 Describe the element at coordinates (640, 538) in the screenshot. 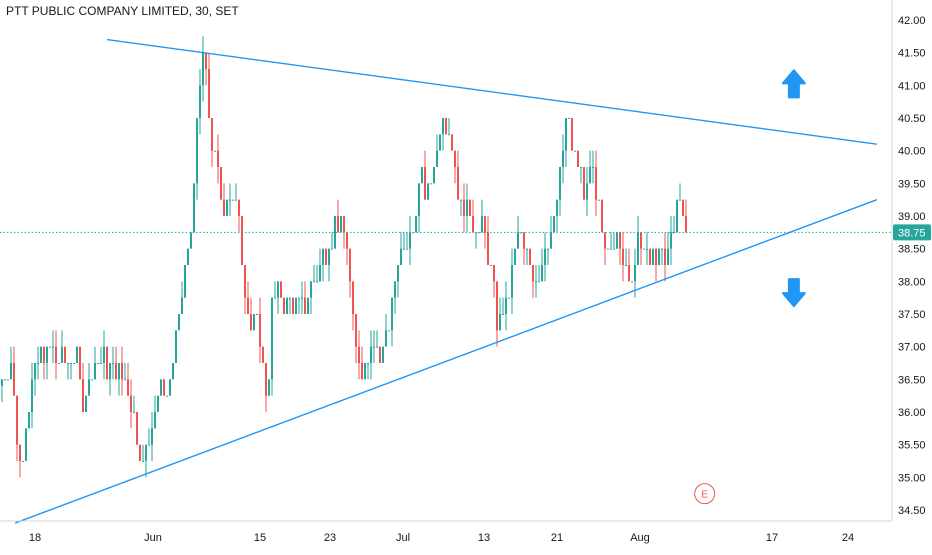

I see `time-tick-label: Aug` at that location.